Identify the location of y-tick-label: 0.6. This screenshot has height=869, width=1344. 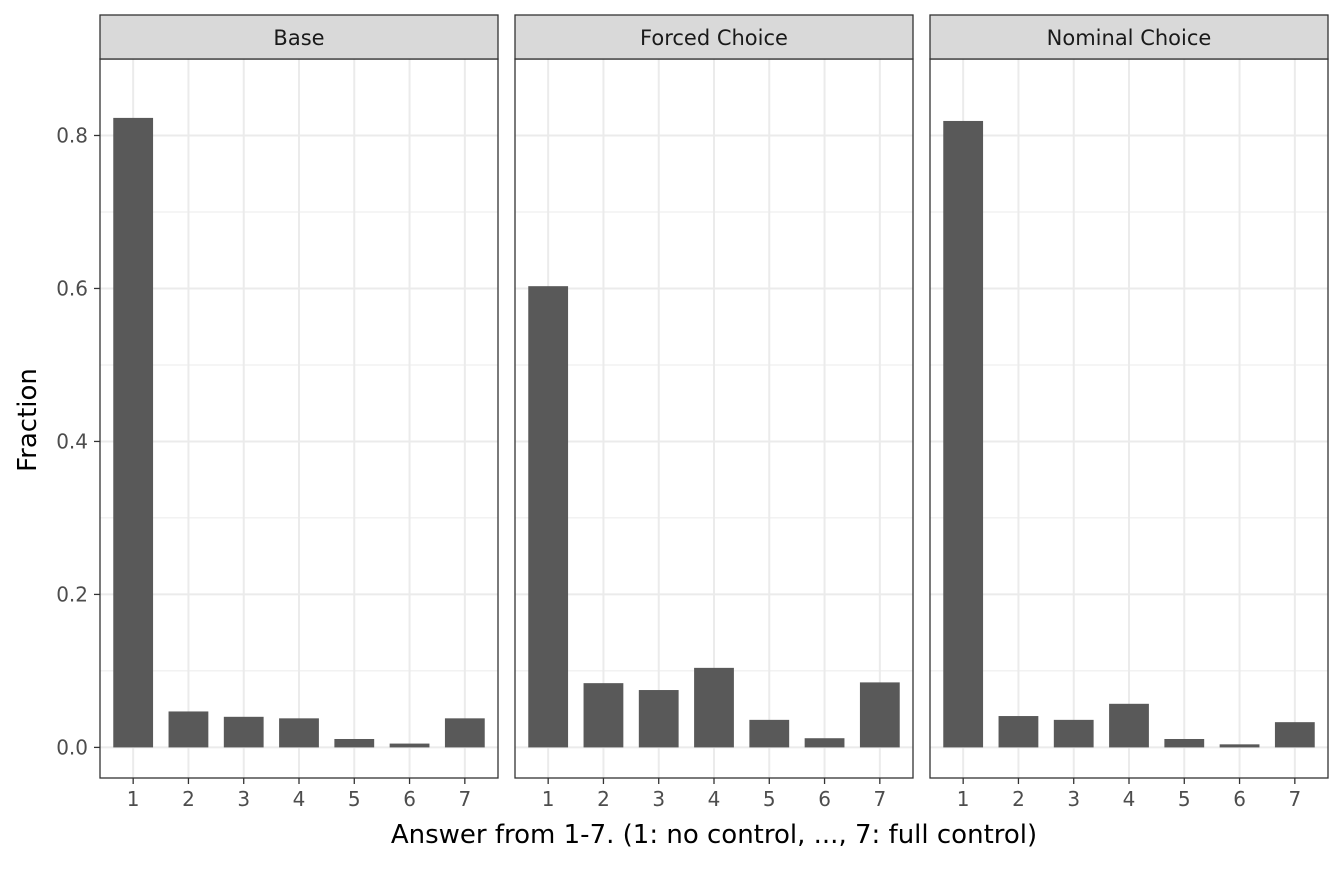
(72, 288).